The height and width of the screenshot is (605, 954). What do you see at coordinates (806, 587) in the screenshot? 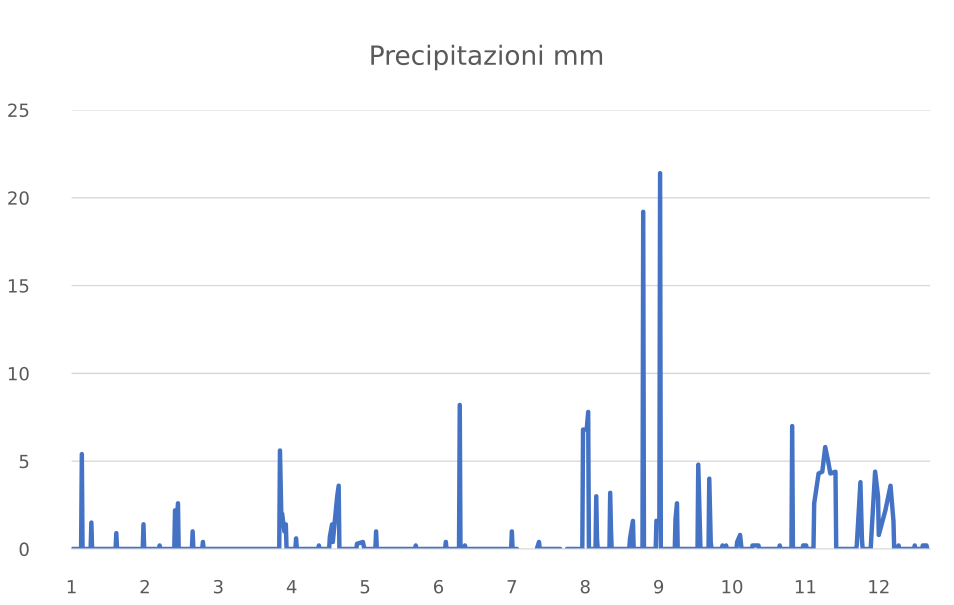
I see `x-tick-label: 11` at bounding box center [806, 587].